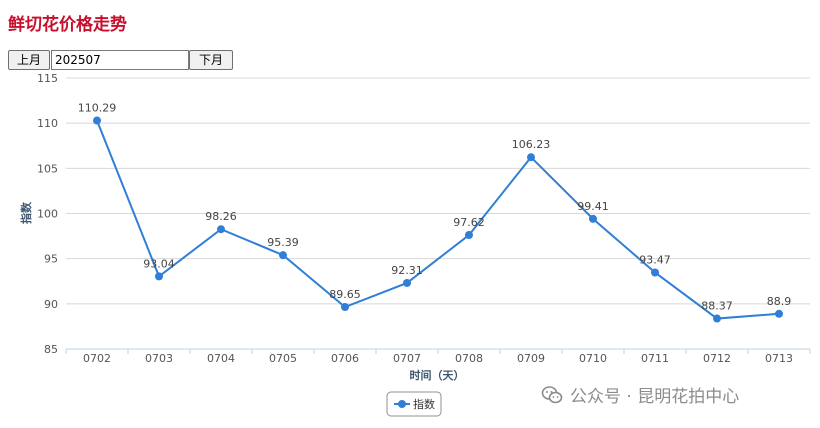  Describe the element at coordinates (221, 216) in the screenshot. I see `data-label: 98.26` at that location.